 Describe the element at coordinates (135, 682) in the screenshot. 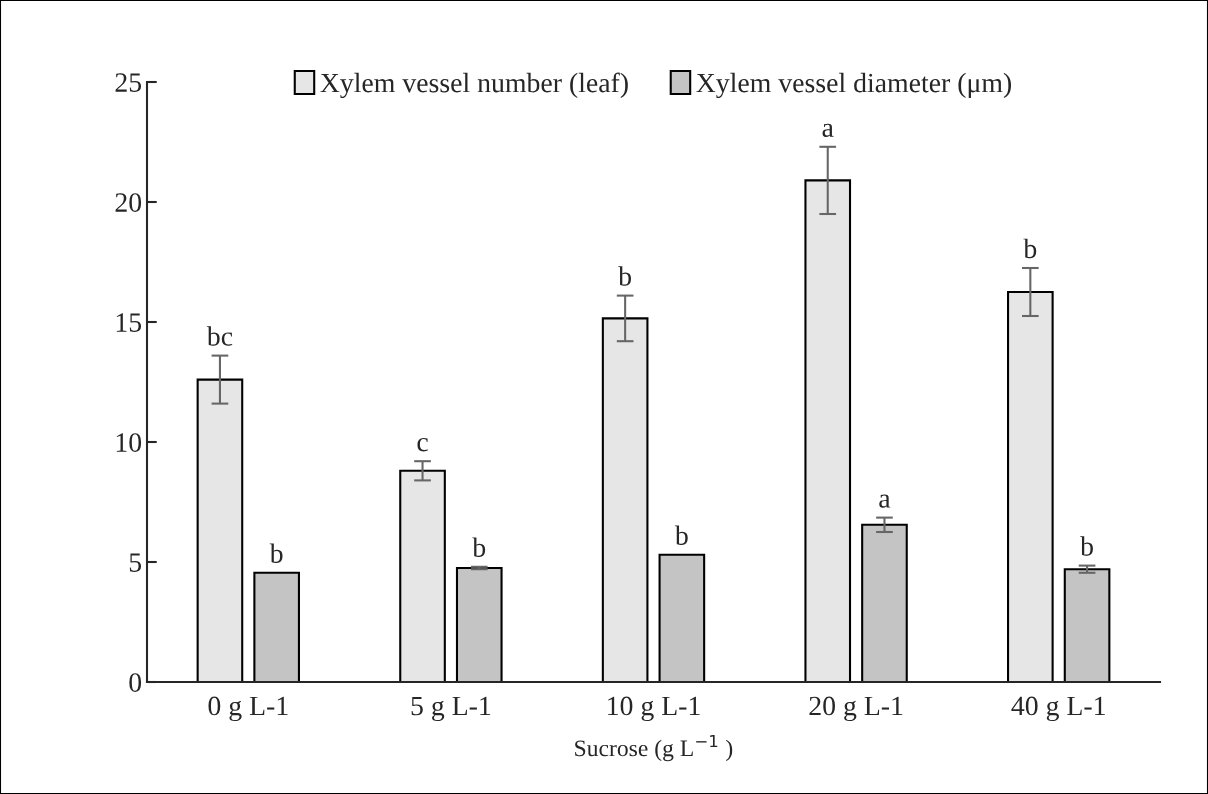

I see `y-tick-label: 0` at that location.